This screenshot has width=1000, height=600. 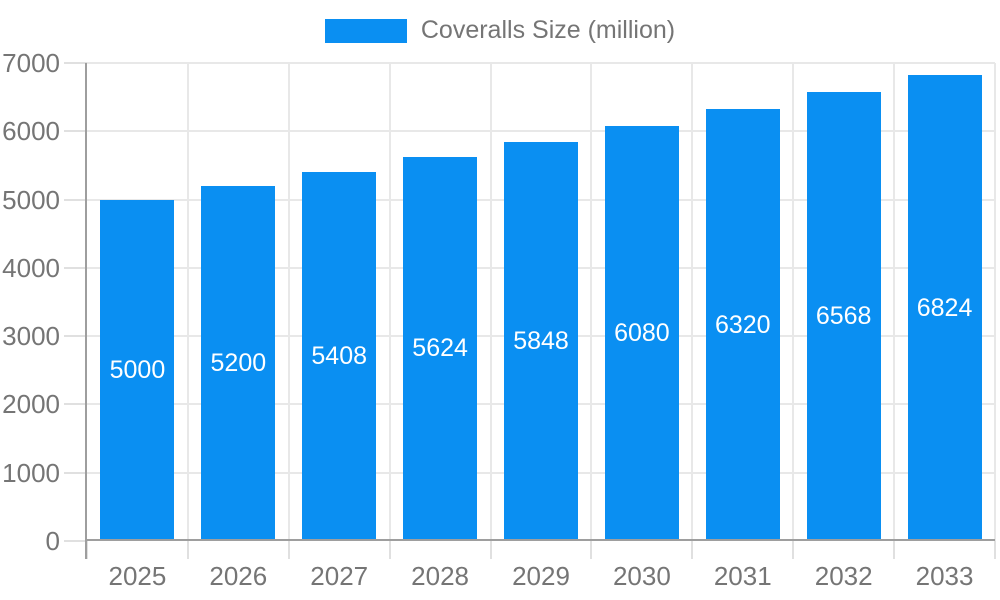 What do you see at coordinates (843, 576) in the screenshot?
I see `x-tick-label: 2032` at bounding box center [843, 576].